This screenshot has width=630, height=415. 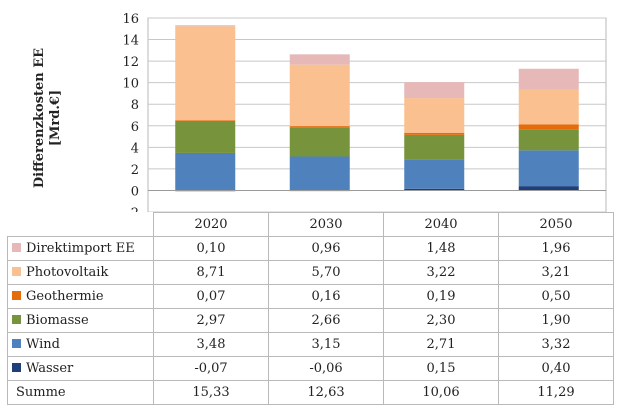 What do you see at coordinates (319, 95) in the screenshot?
I see `bar-segment-photovoltaik-2030` at bounding box center [319, 95].